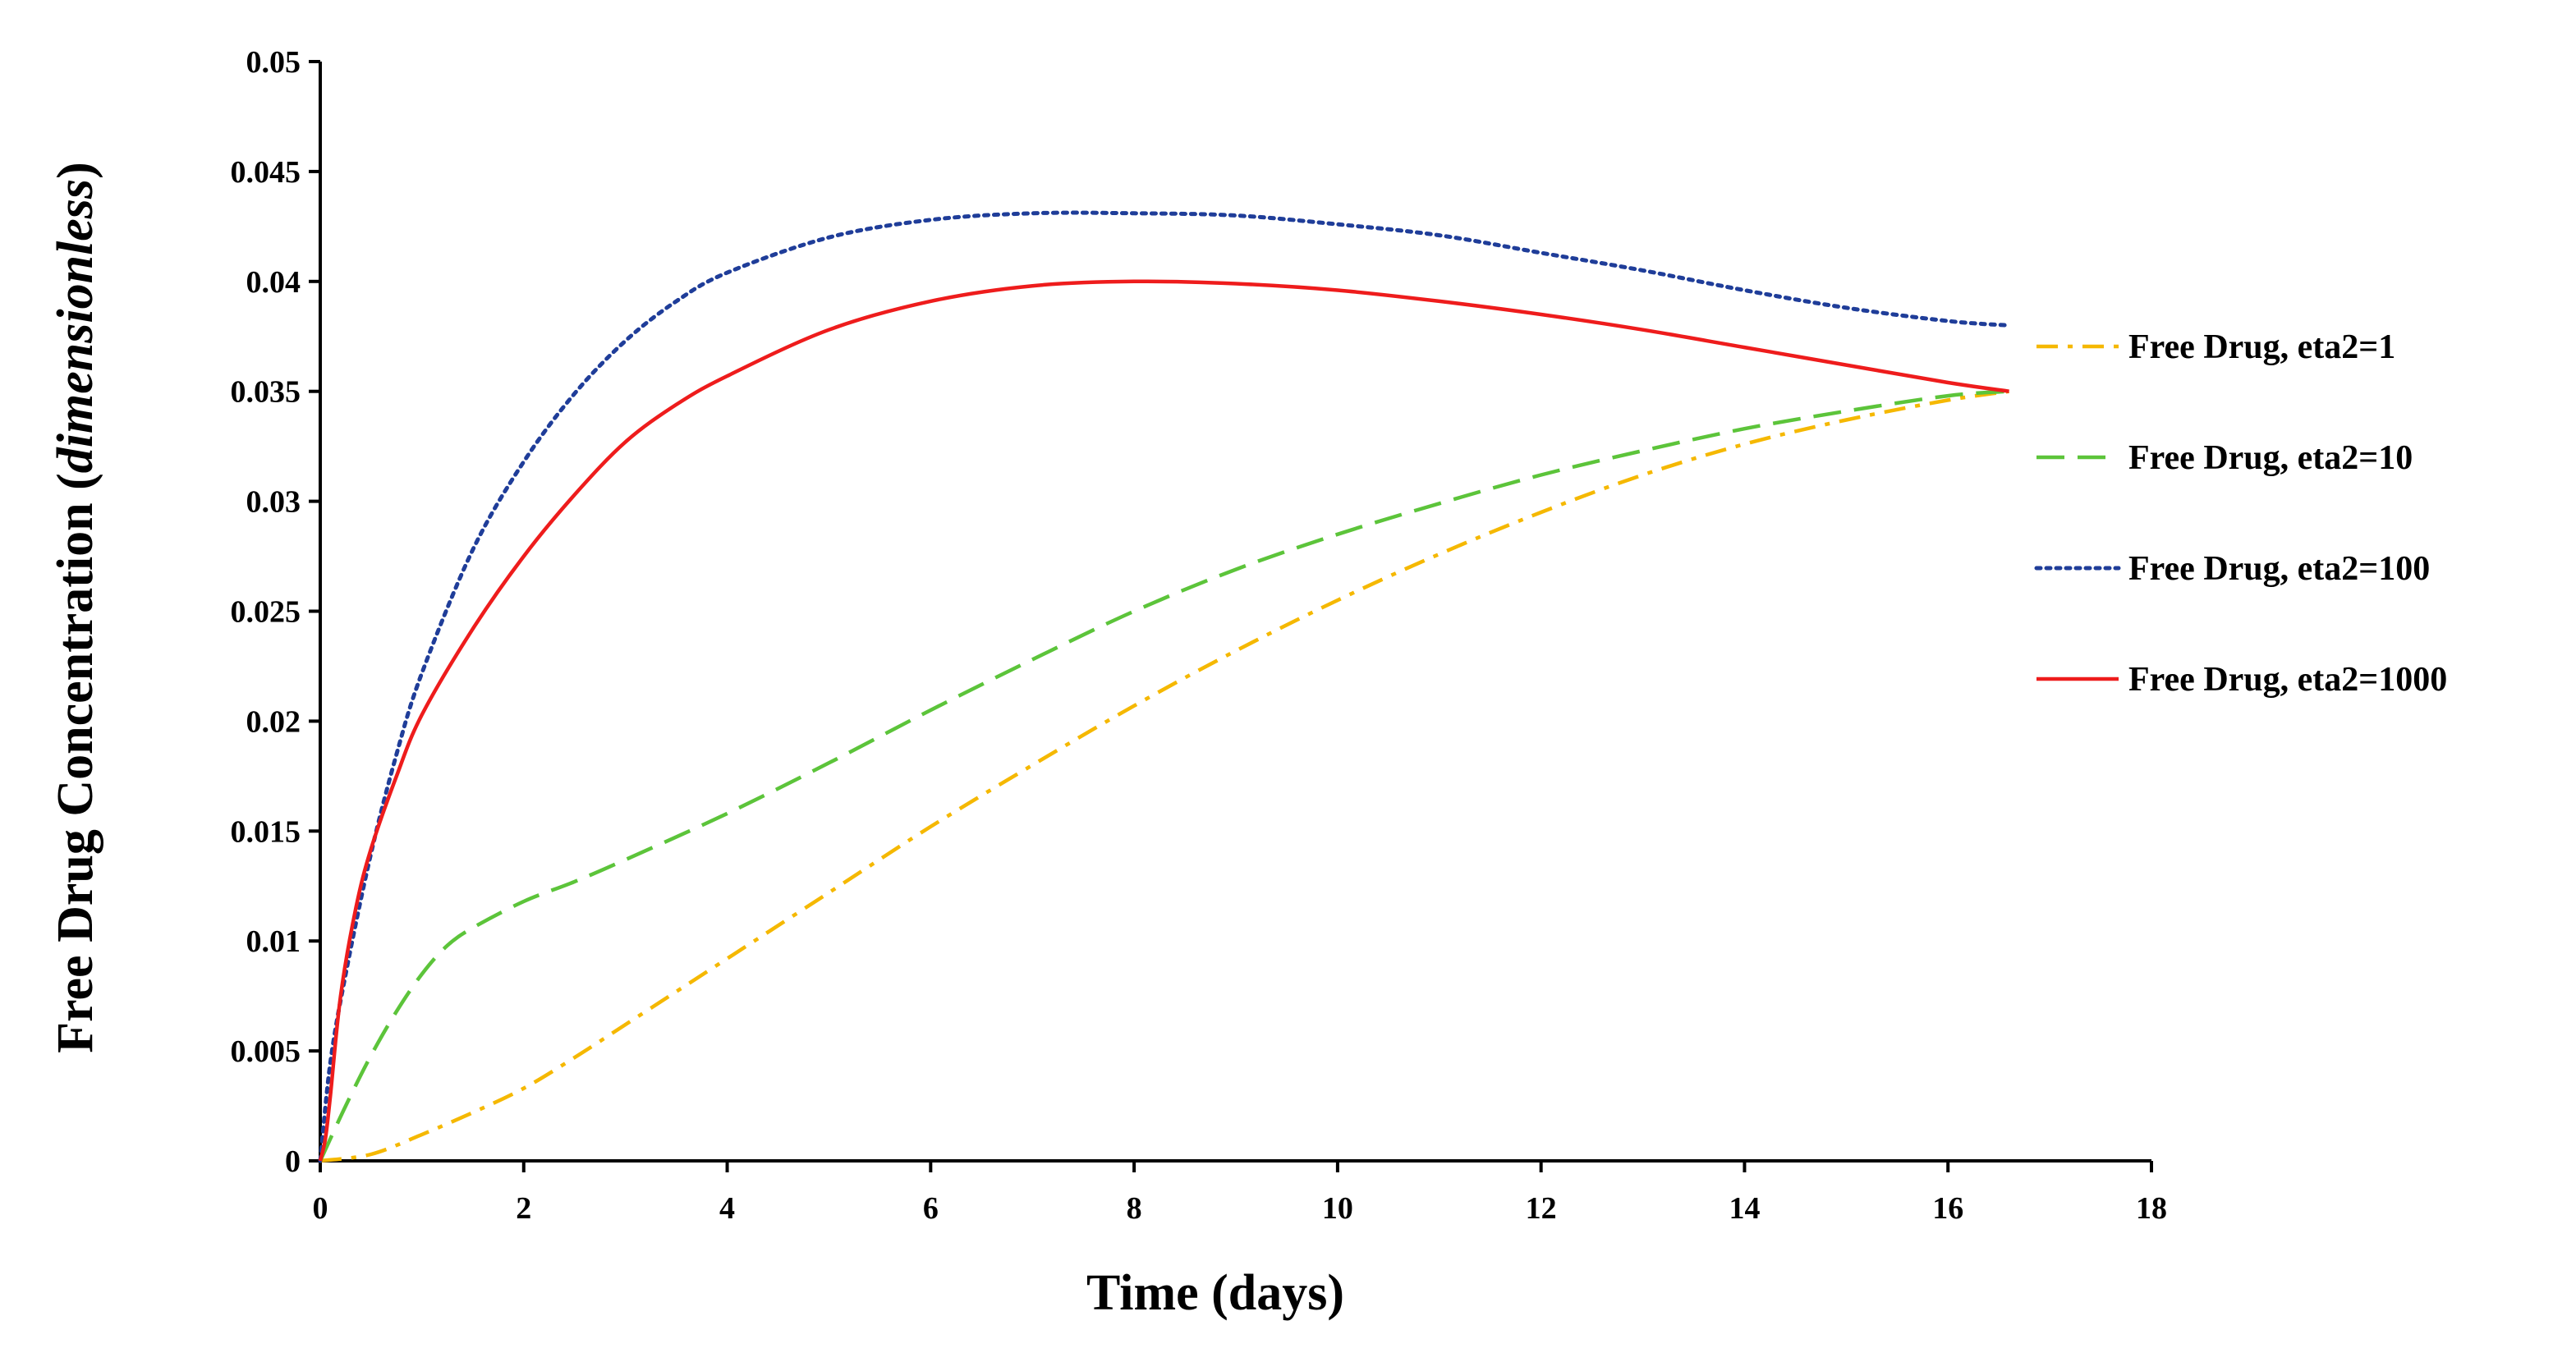  Describe the element at coordinates (320, 1208) in the screenshot. I see `x-tick-label: 0` at that location.